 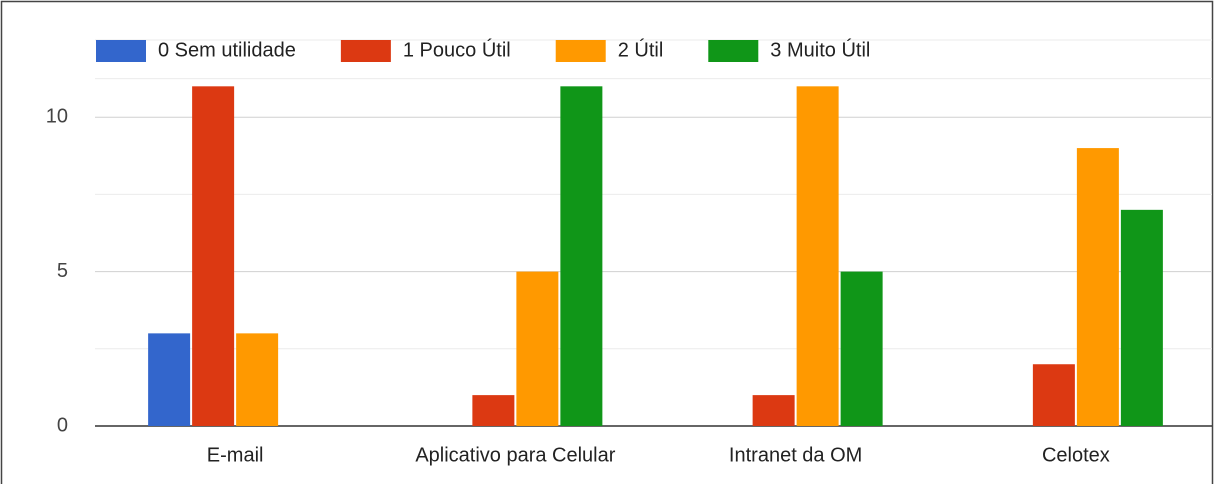 What do you see at coordinates (62, 271) in the screenshot?
I see `y-tick-label: 5` at bounding box center [62, 271].